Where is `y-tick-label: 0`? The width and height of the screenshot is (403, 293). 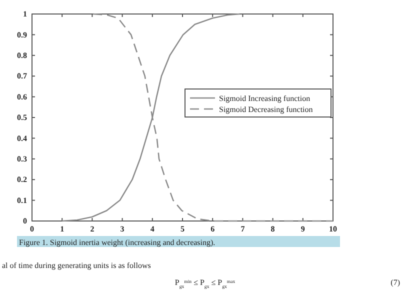
y-tick-label: 0 is located at coordinates (25, 221).